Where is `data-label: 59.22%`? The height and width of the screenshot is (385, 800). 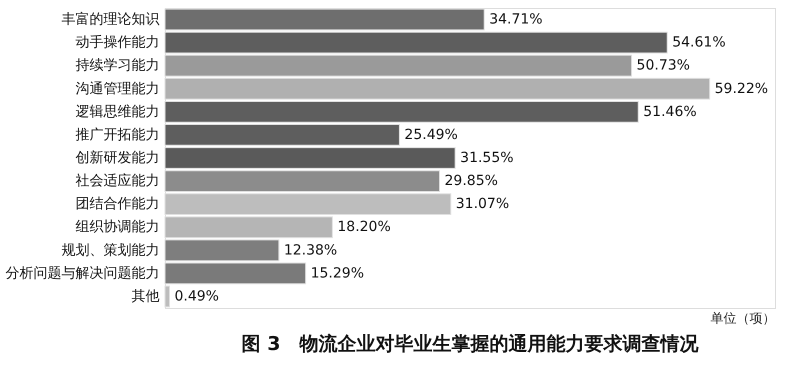
data-label: 59.22% is located at coordinates (741, 88).